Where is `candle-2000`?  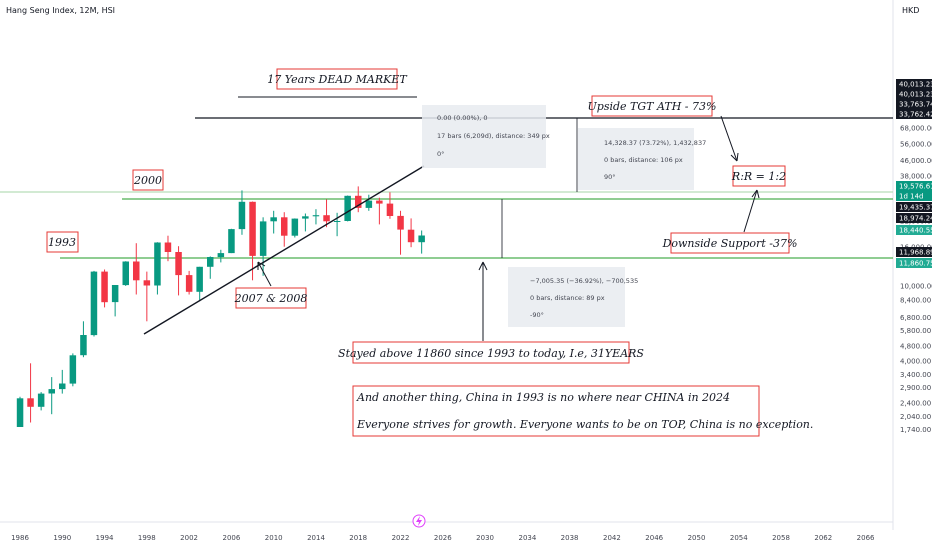
candle-2000 is located at coordinates (168, 248).